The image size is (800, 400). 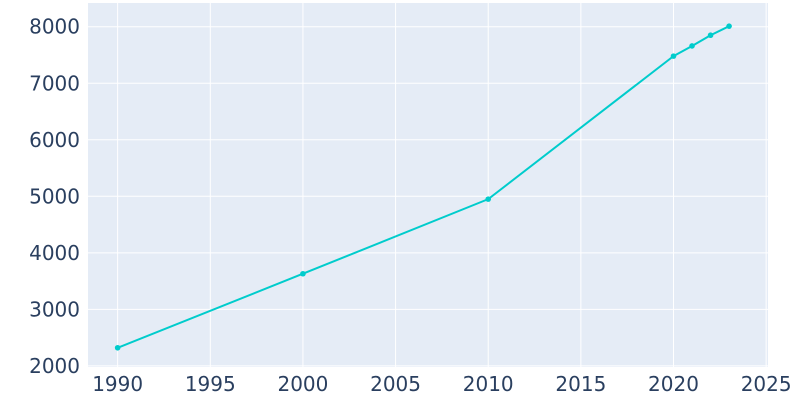 I want to click on y-tick-label: 8000, so click(x=54, y=27).